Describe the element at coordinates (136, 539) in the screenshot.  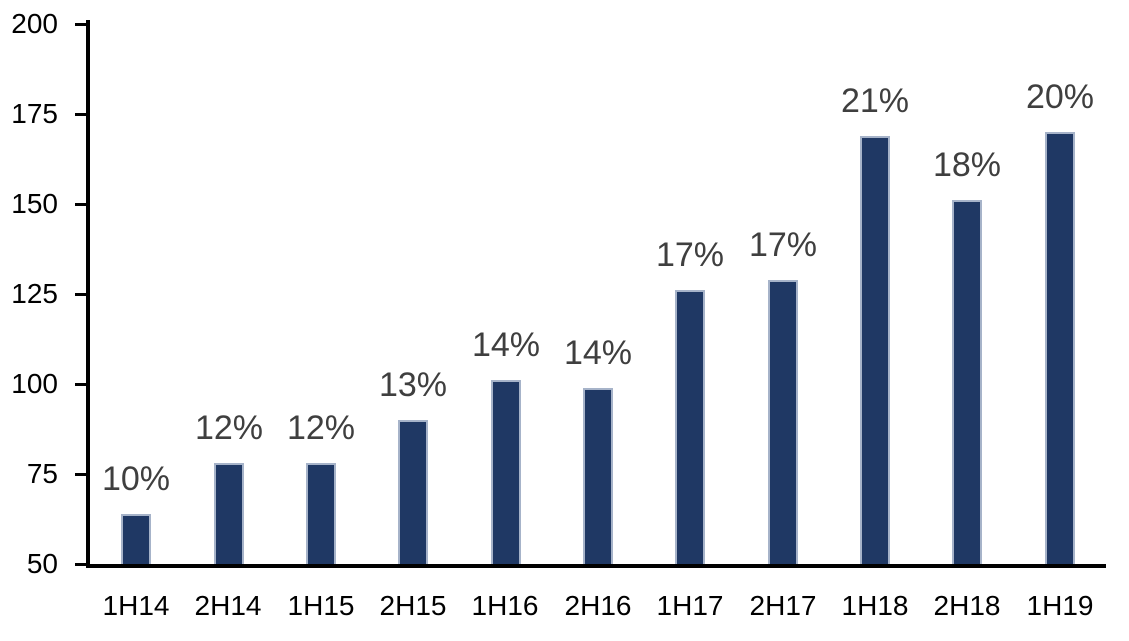
I see `bar-1h14` at that location.